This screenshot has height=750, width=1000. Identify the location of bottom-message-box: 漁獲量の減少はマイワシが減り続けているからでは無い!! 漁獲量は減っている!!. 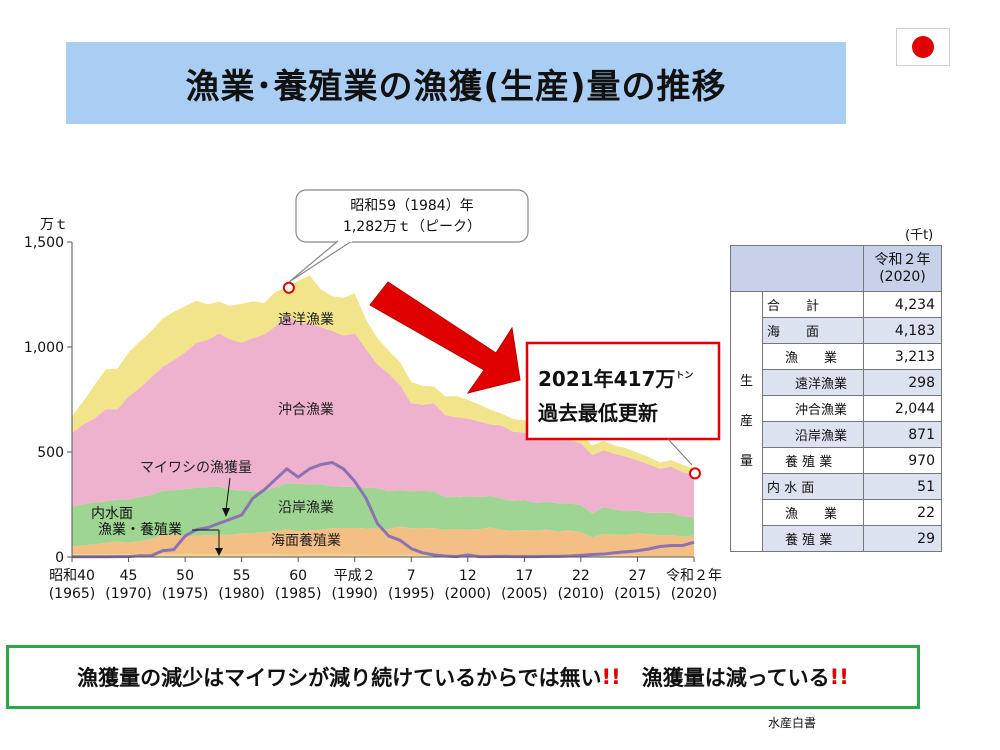
(463, 677).